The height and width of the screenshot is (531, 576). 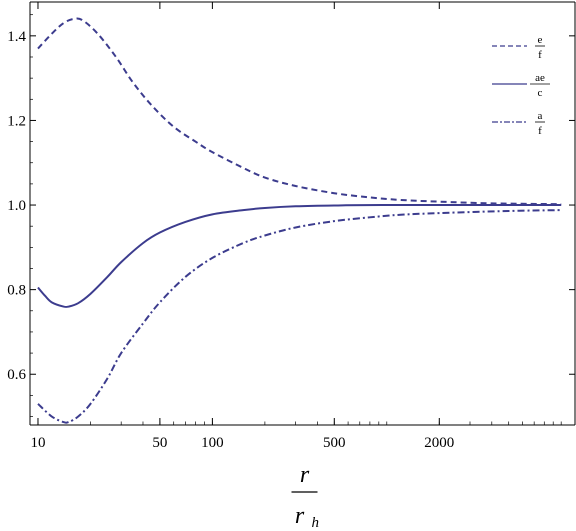 I want to click on x-tick-label: 100, so click(x=212, y=443).